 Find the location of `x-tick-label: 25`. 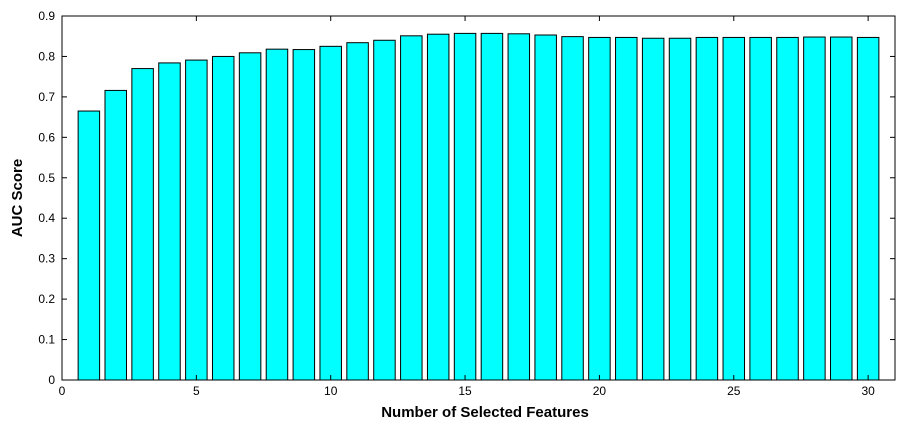

x-tick-label: 25 is located at coordinates (734, 391).